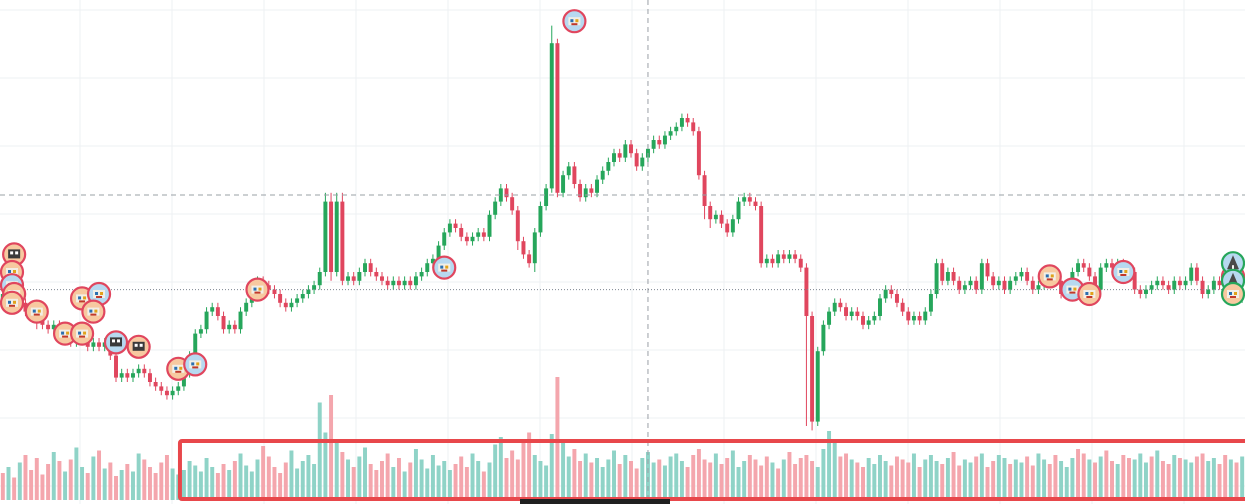 The width and height of the screenshot is (1245, 504). What do you see at coordinates (595, 501) in the screenshot?
I see `bottom-scroll-handle` at bounding box center [595, 501].